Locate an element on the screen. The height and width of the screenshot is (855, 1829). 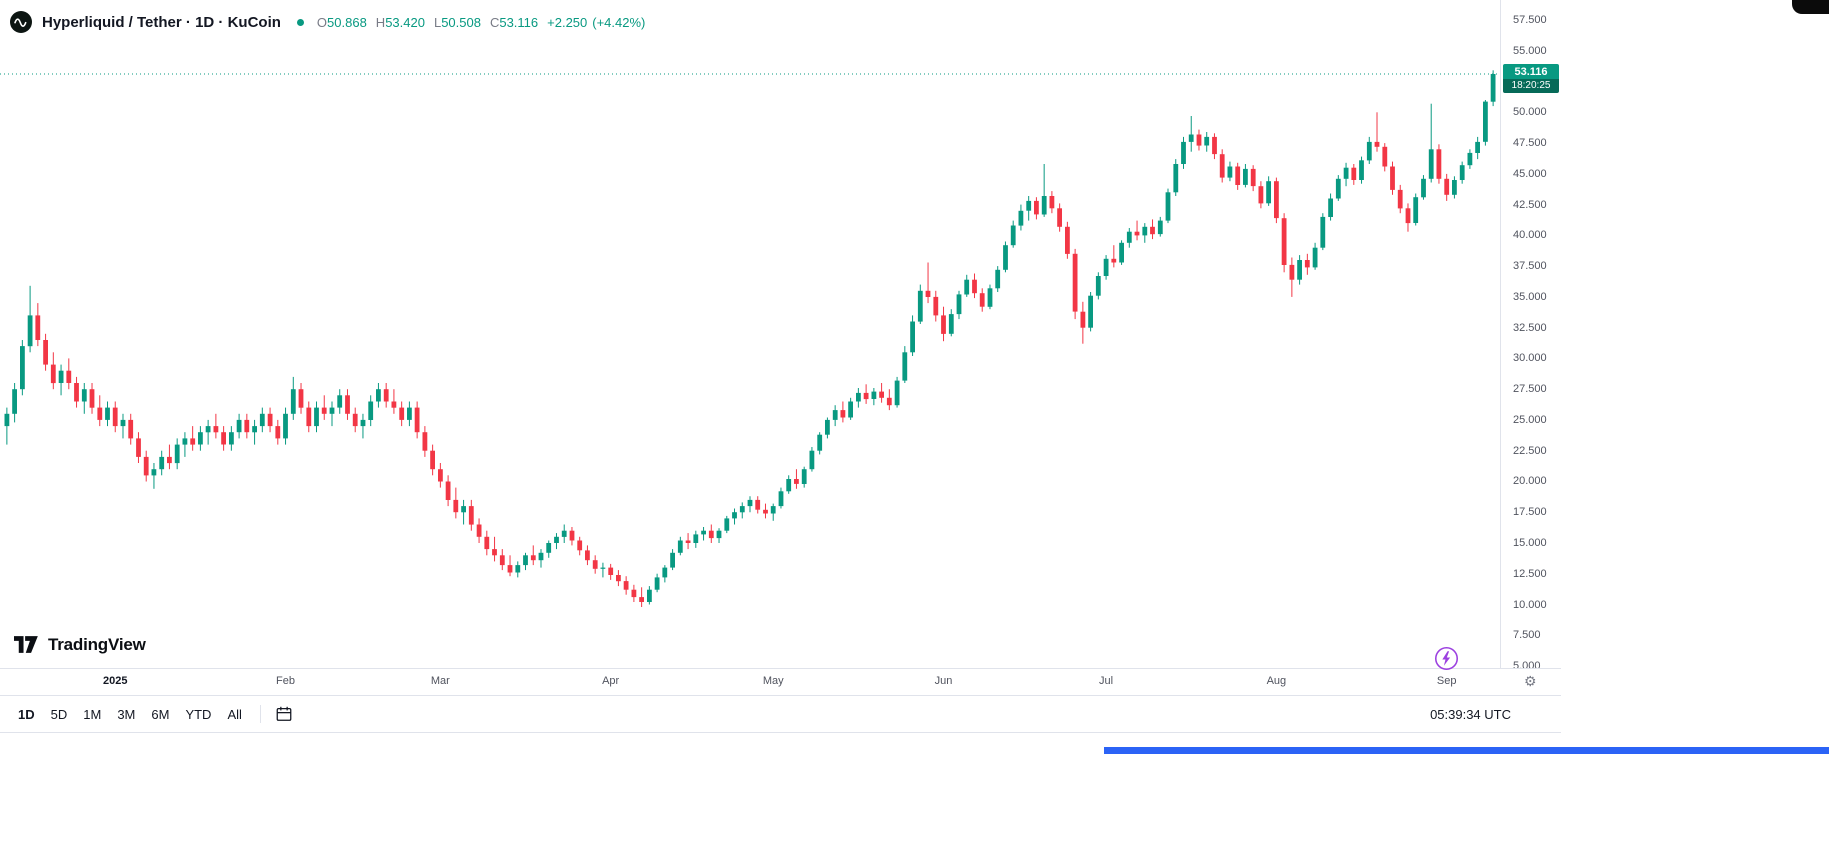
change-values: +2.250 (+4.42%) is located at coordinates (596, 22).